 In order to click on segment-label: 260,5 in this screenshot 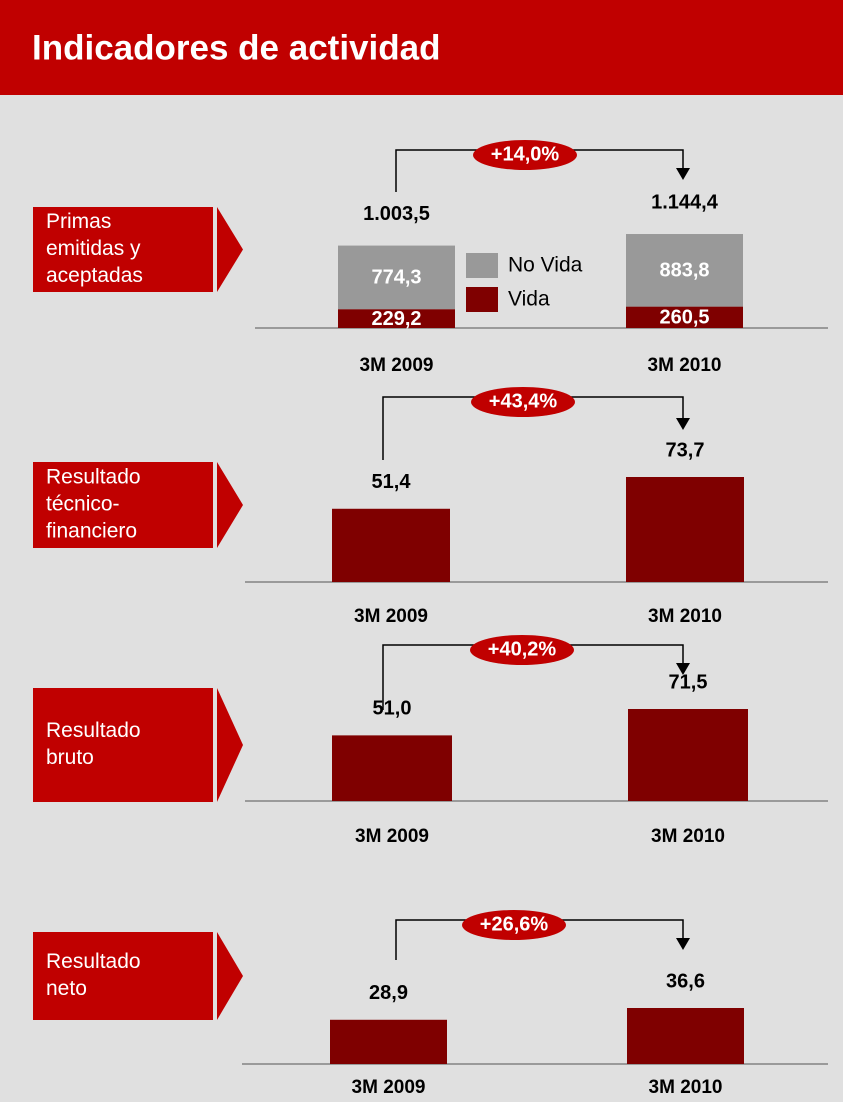, I will do `click(684, 318)`.